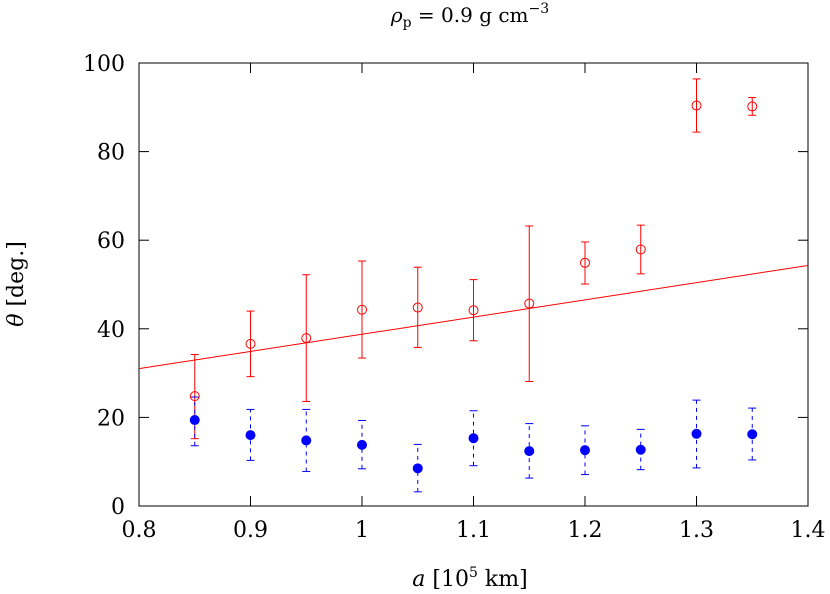  I want to click on x-tick-label: 1.1, so click(473, 530).